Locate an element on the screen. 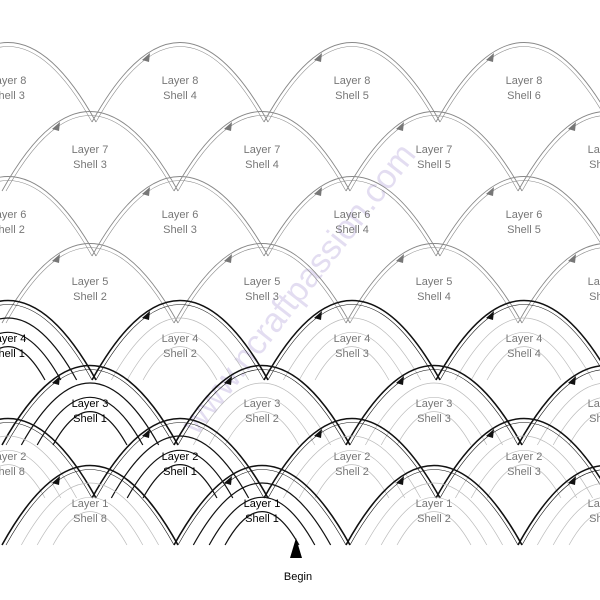 The height and width of the screenshot is (600, 600). shell-label: Shell 1 is located at coordinates (180, 472).